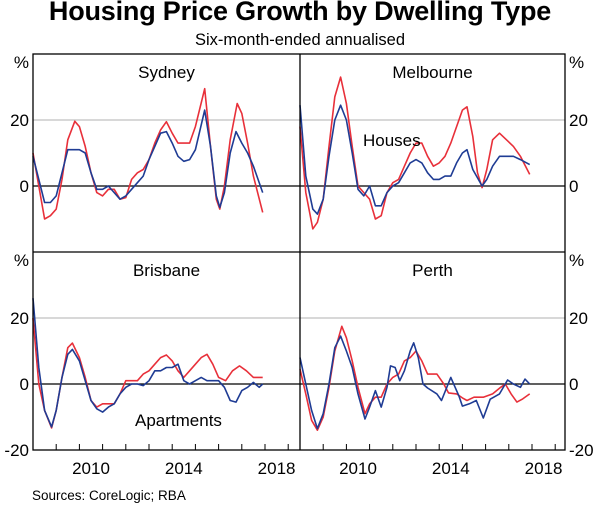  What do you see at coordinates (109, 495) in the screenshot?
I see `source-note: Sources: CoreLogic; RBA` at bounding box center [109, 495].